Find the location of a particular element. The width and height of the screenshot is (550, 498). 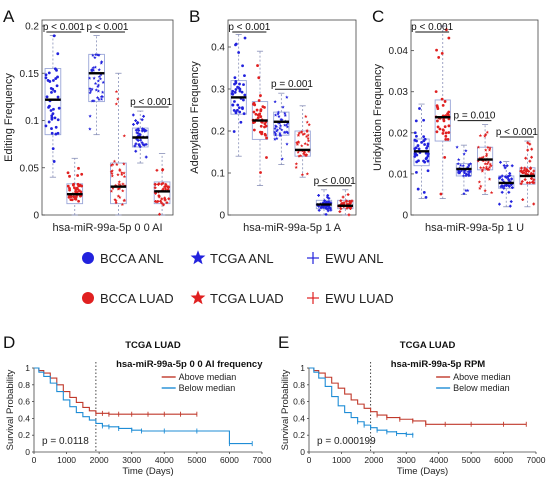

x-tick-label: 7000 is located at coordinates (262, 460).